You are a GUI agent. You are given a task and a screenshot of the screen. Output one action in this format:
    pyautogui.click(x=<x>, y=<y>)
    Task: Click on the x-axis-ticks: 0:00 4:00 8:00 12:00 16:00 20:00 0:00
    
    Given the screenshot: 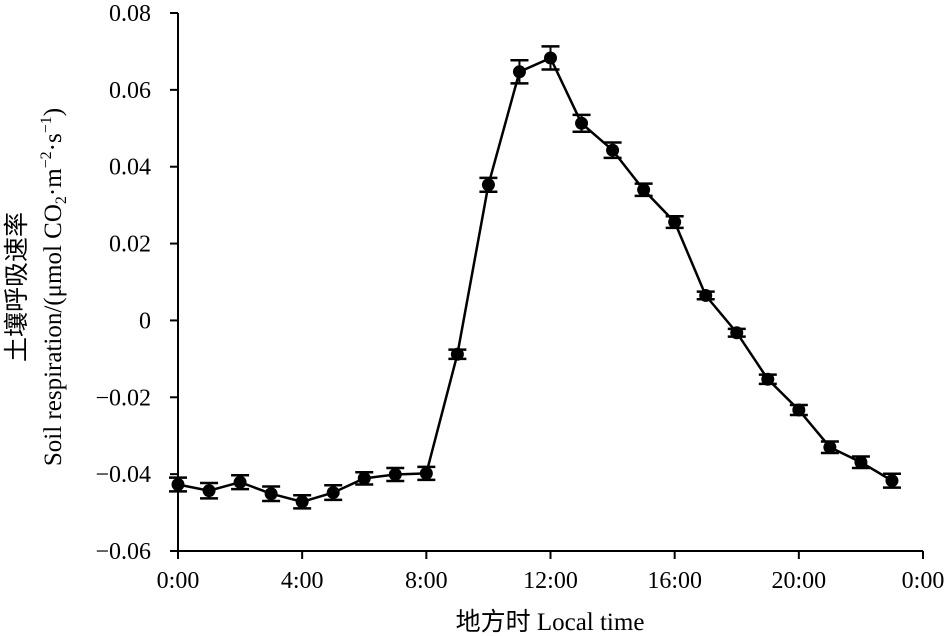 What is the action you would take?
    pyautogui.click(x=551, y=572)
    